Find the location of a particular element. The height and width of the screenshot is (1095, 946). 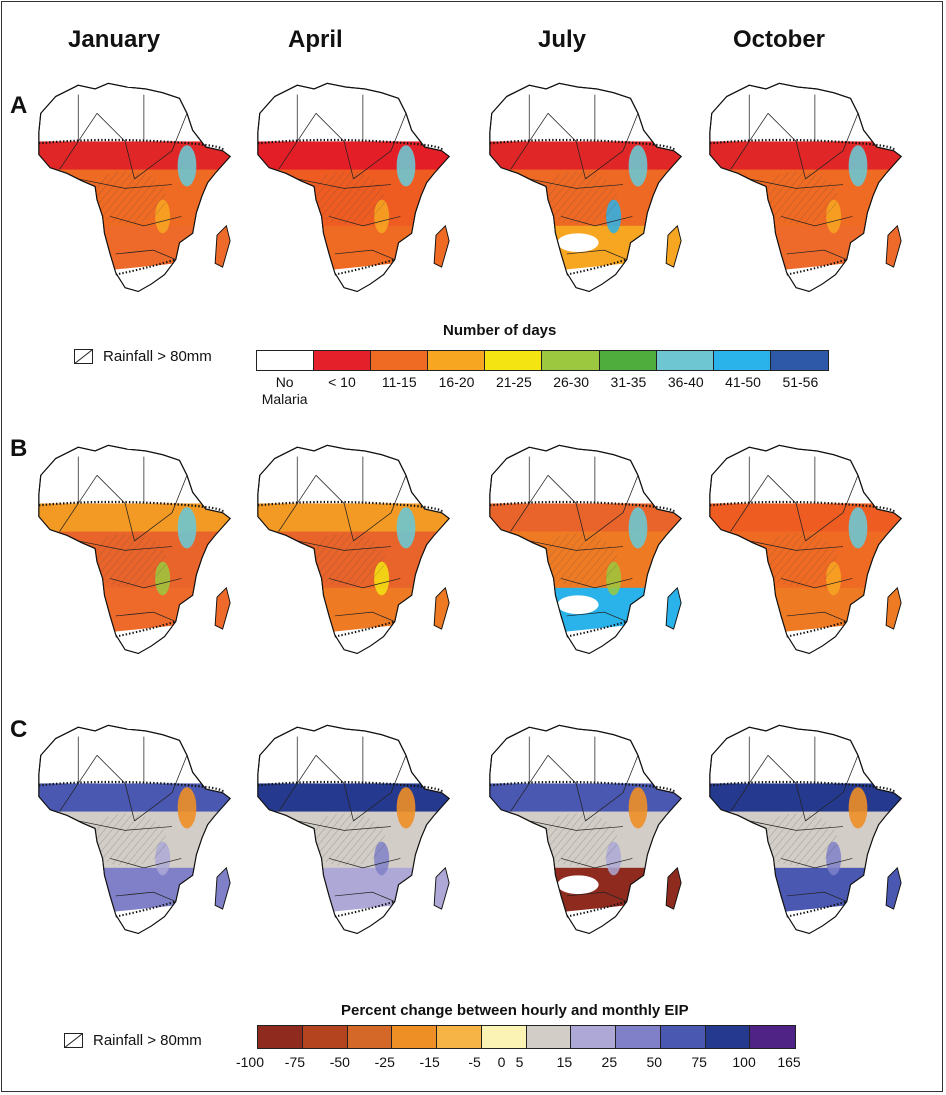

change-tick-13: 165 is located at coordinates (789, 1062).